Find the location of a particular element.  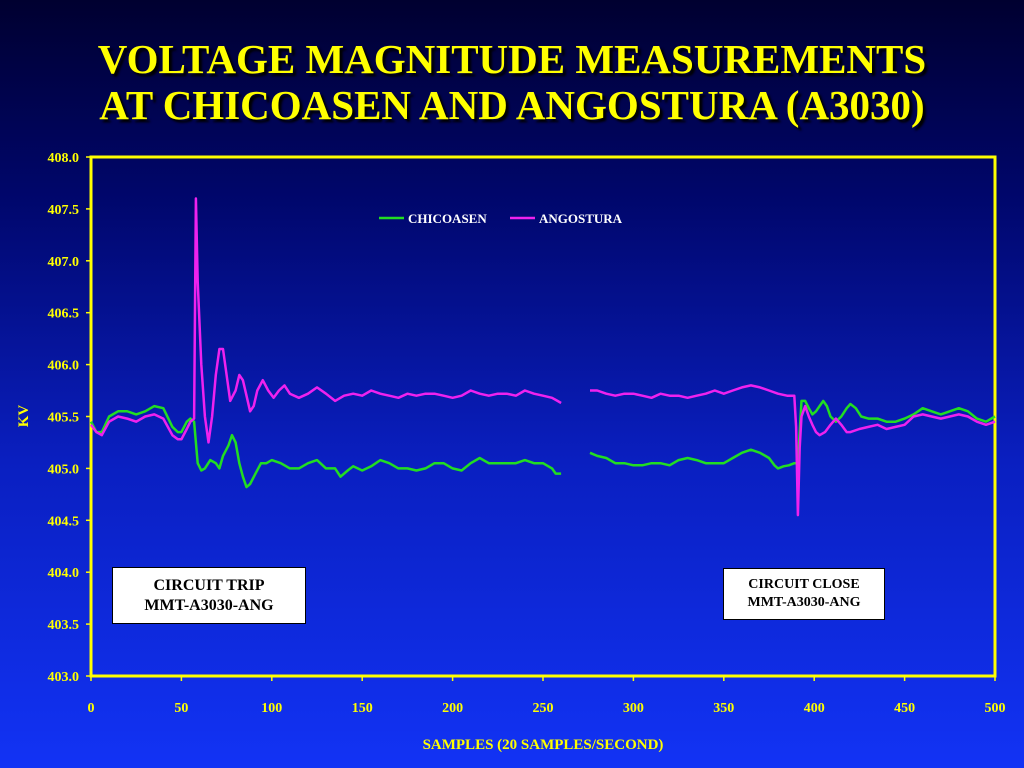

x-tick-label: 200 is located at coordinates (452, 708).